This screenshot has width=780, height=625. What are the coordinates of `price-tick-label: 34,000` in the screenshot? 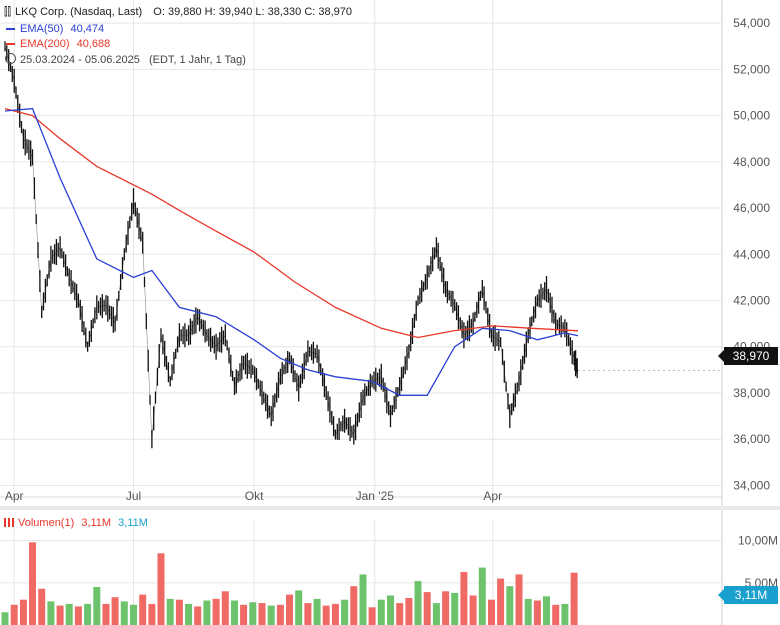 It's located at (751, 485).